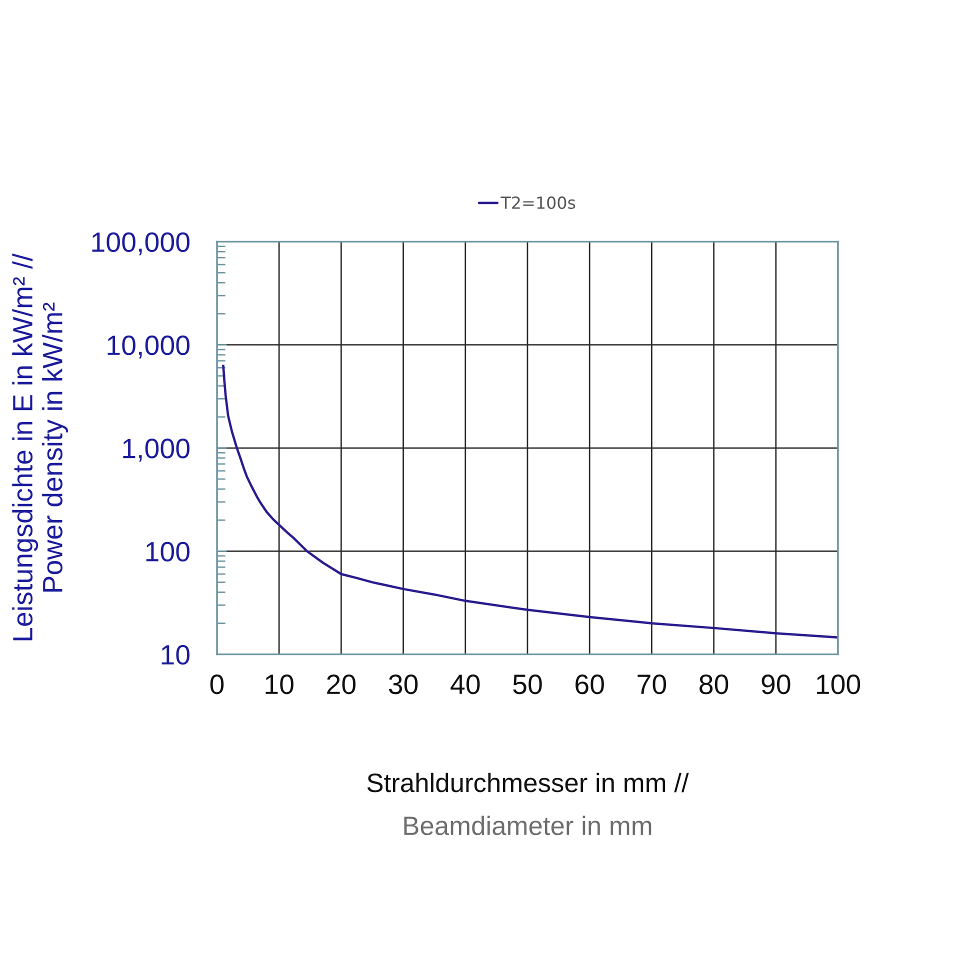 This screenshot has height=980, width=980. I want to click on x-tick-label: 60, so click(590, 684).